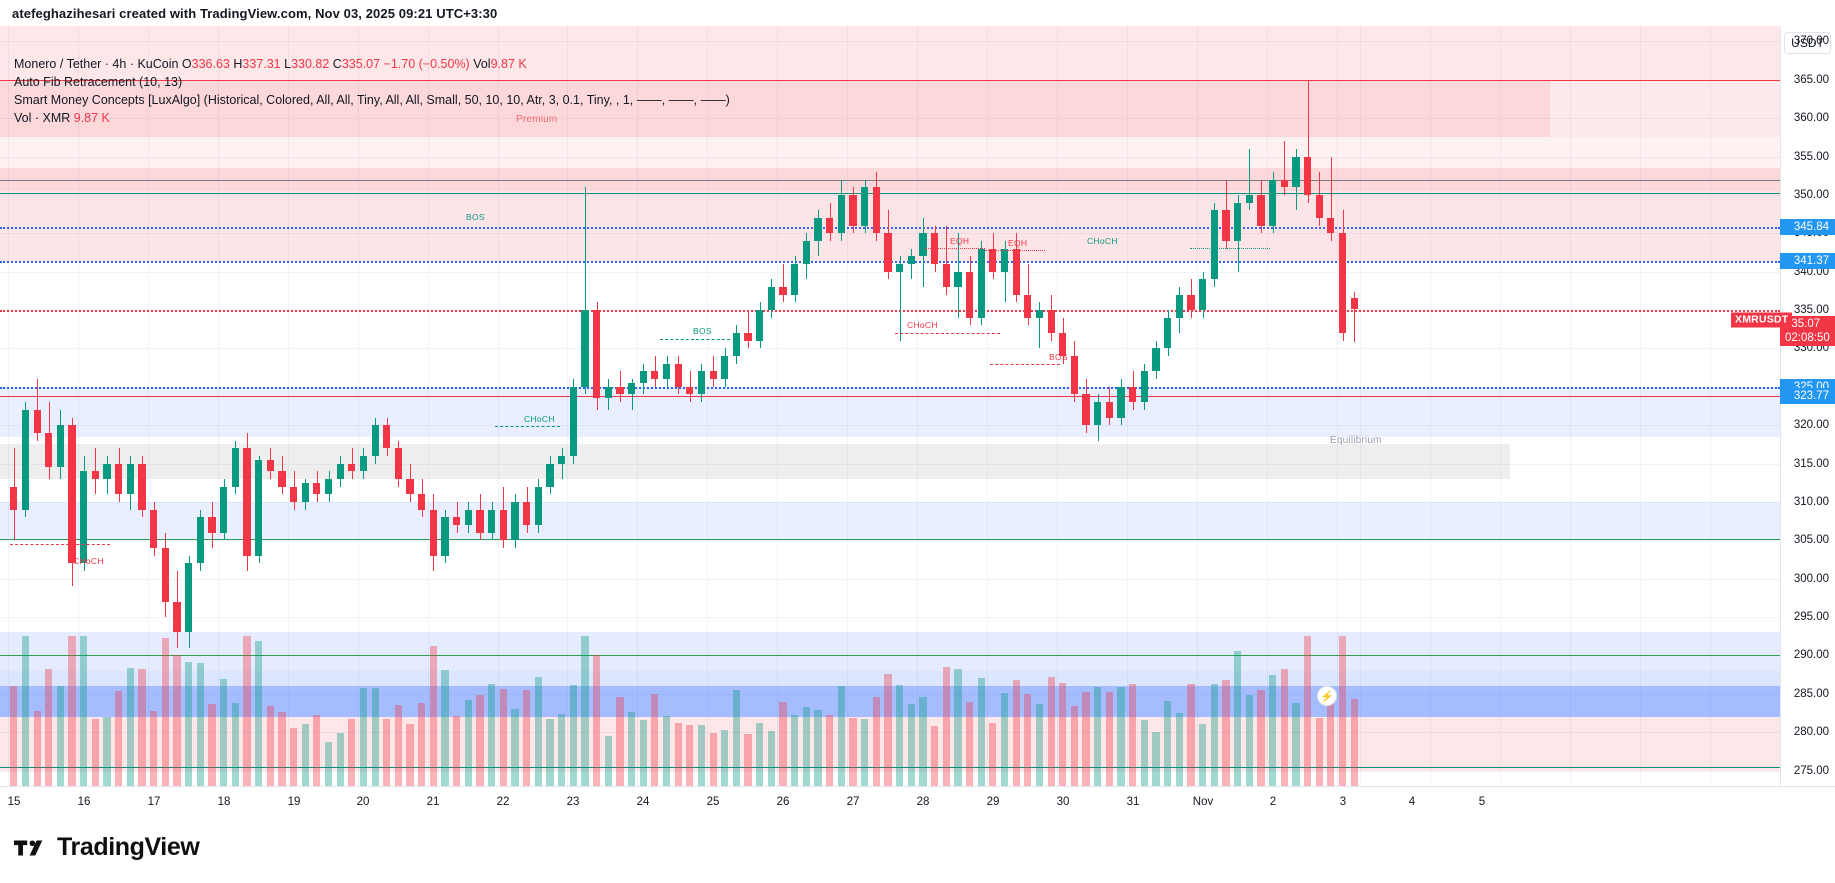 The image size is (1835, 883). What do you see at coordinates (1807, 43) in the screenshot?
I see `price-scale-currency: USDT` at bounding box center [1807, 43].